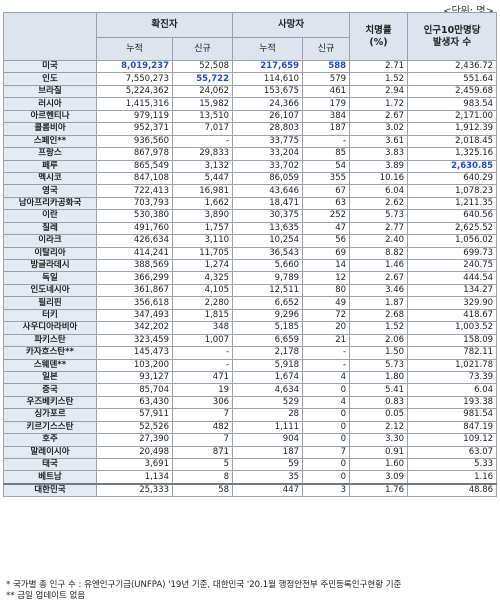 This screenshot has height=607, width=500. I want to click on per100k-cell: 1,078.23, so click(452, 191).